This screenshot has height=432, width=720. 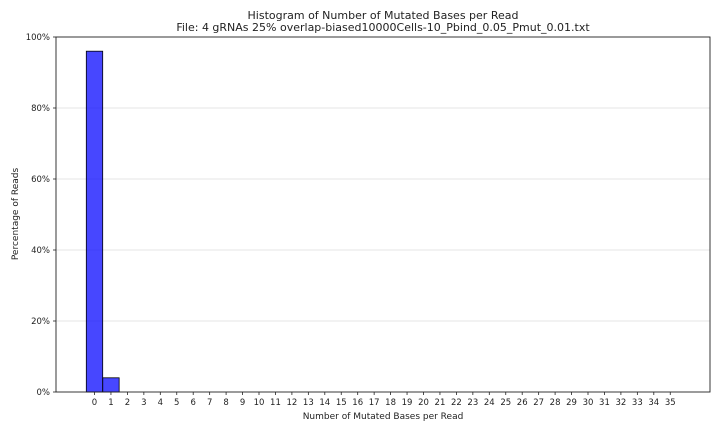 What do you see at coordinates (16, 214) in the screenshot?
I see `y-axis-label: Percentage of Reads` at bounding box center [16, 214].